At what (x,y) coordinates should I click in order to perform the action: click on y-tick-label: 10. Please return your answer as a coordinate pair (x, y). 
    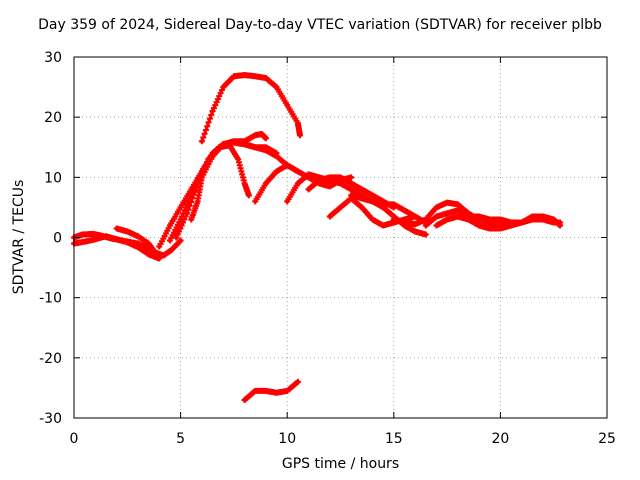
    Looking at the image, I should click on (53, 178).